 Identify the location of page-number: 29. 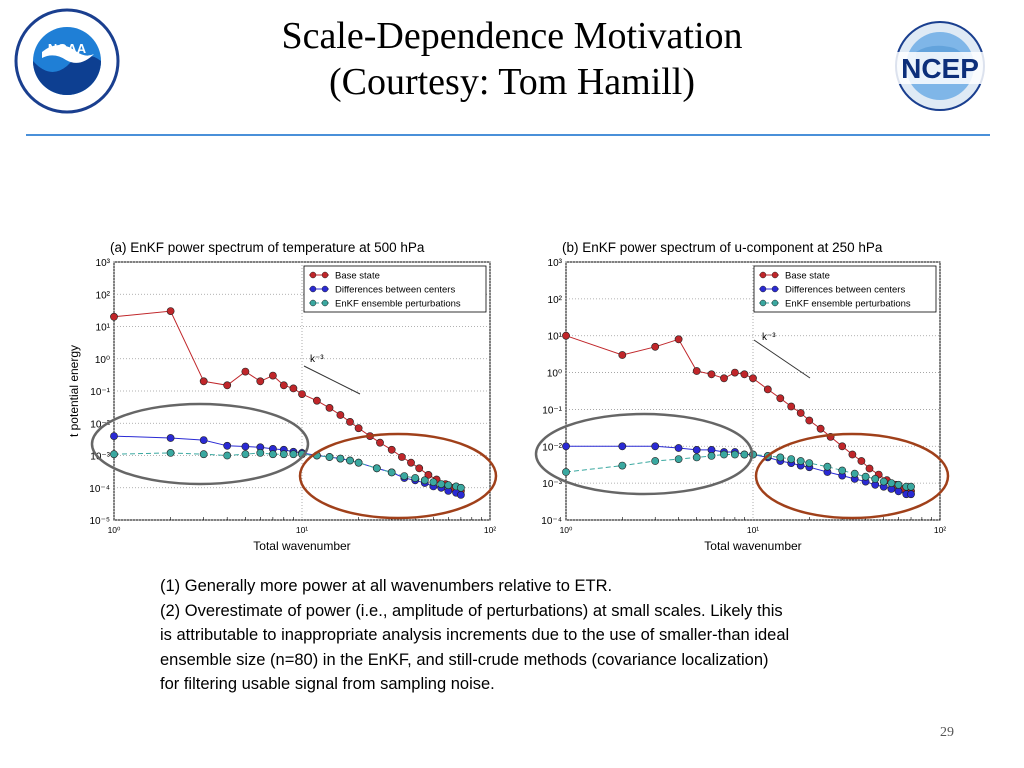
(947, 732).